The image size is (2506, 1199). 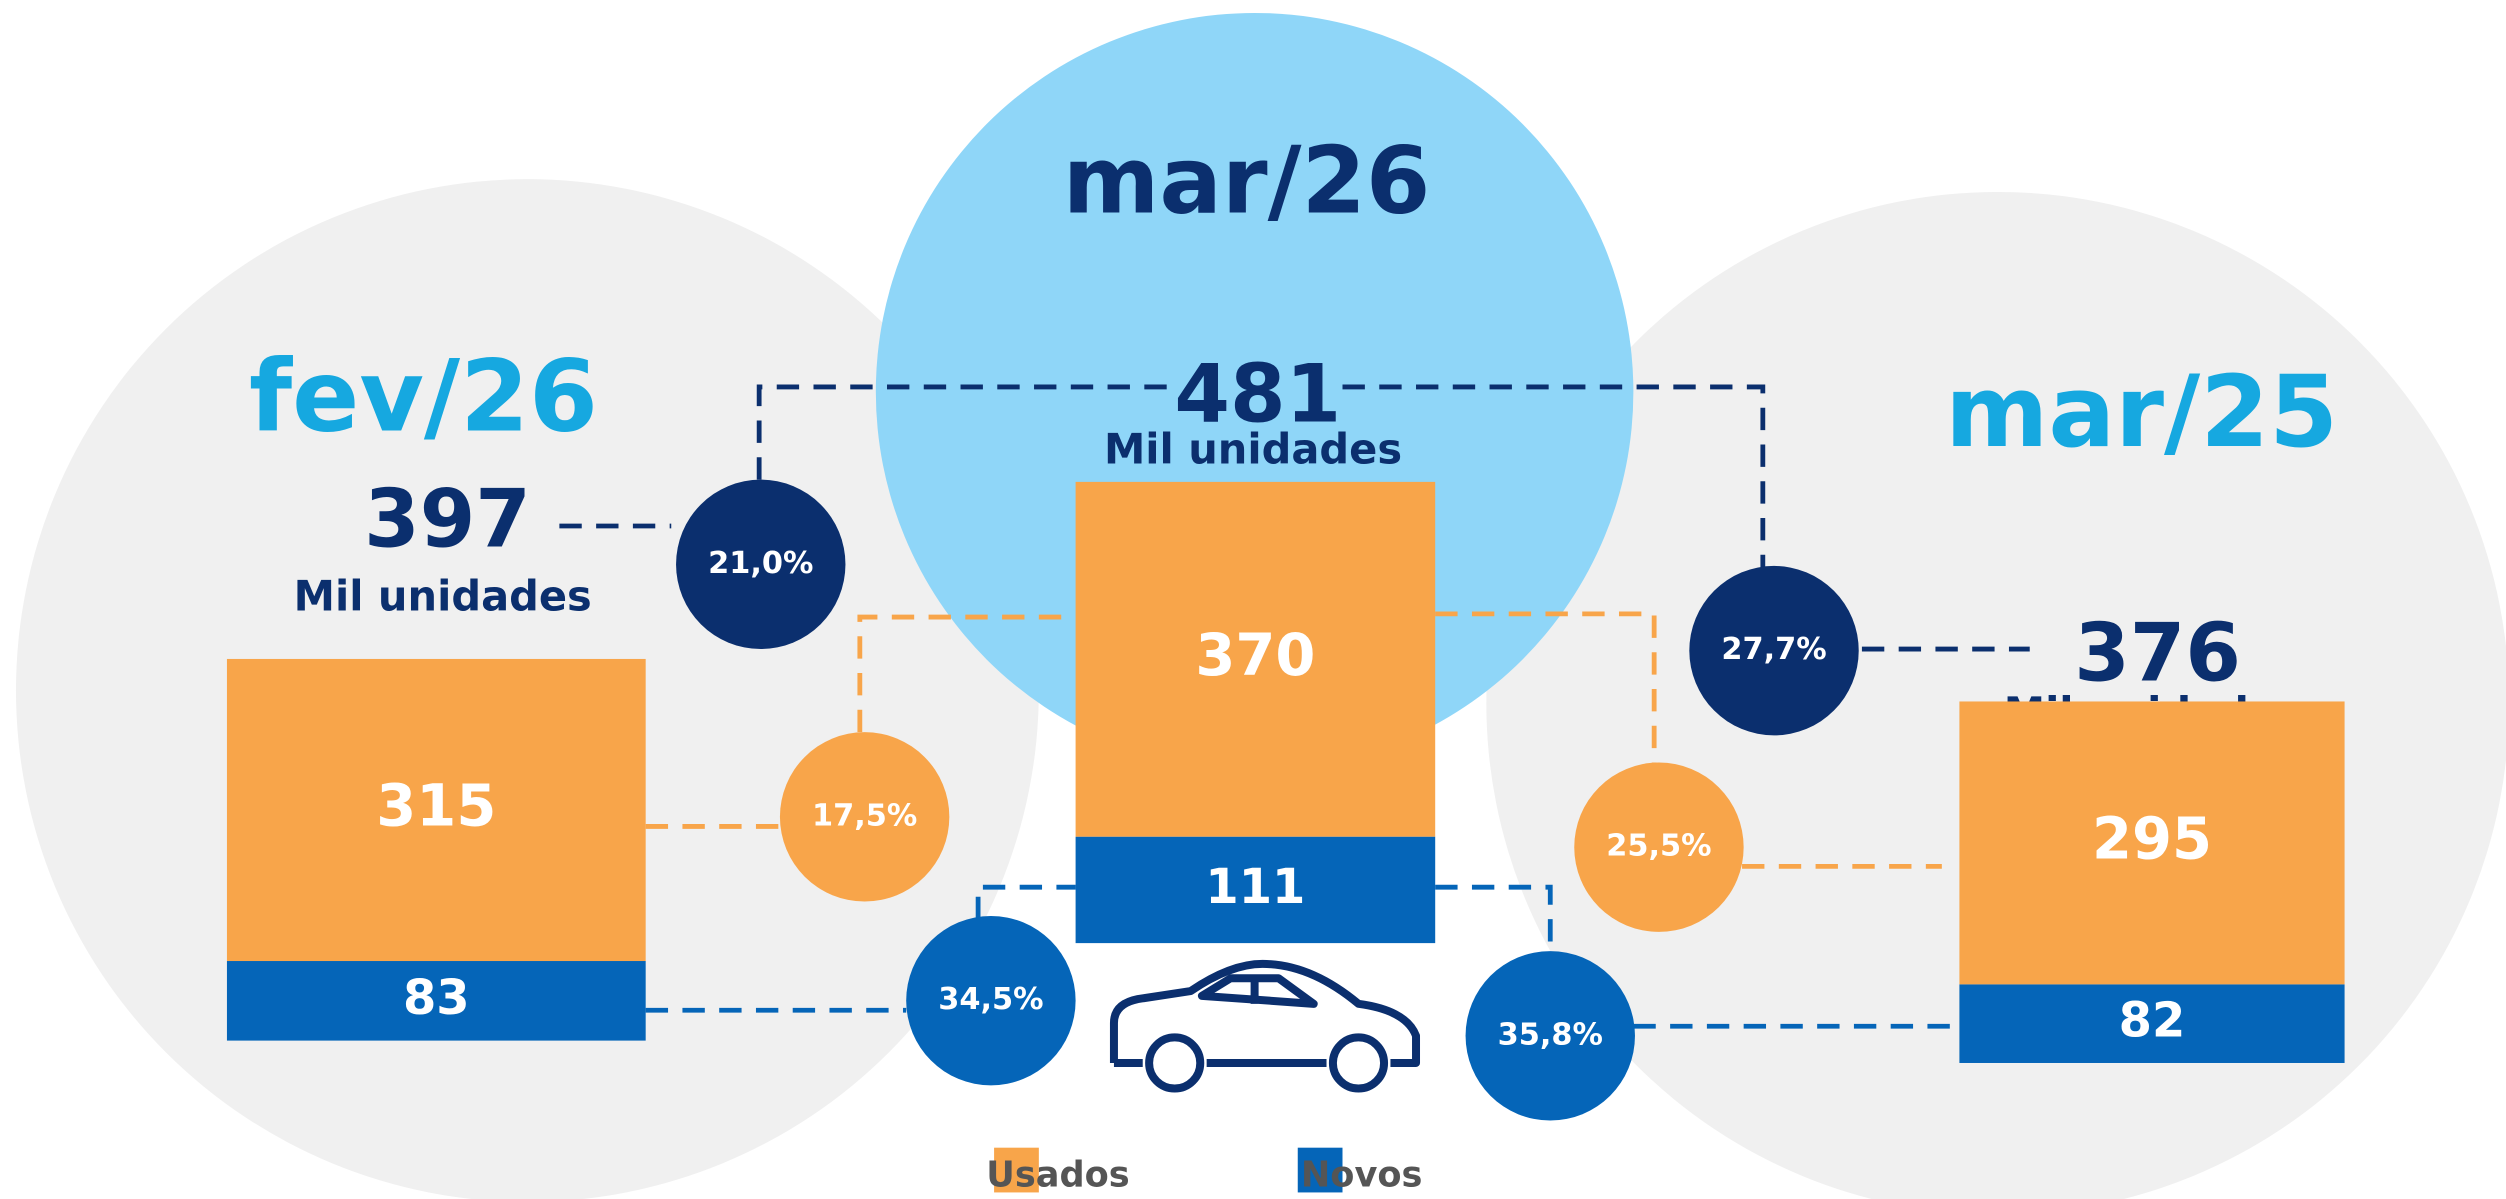 What do you see at coordinates (1247, 181) in the screenshot?
I see `period-label: mar/26` at bounding box center [1247, 181].